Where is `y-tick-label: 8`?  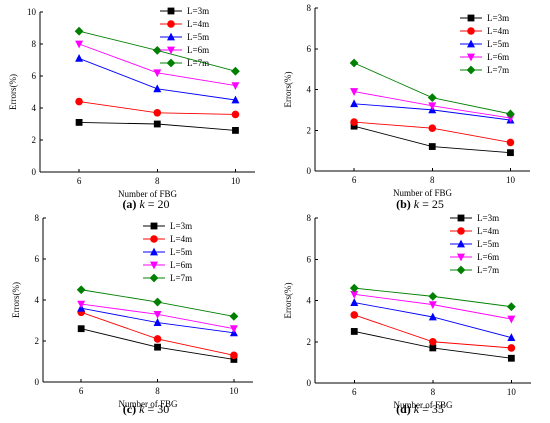
y-tick-label: 8 is located at coordinates (34, 44).